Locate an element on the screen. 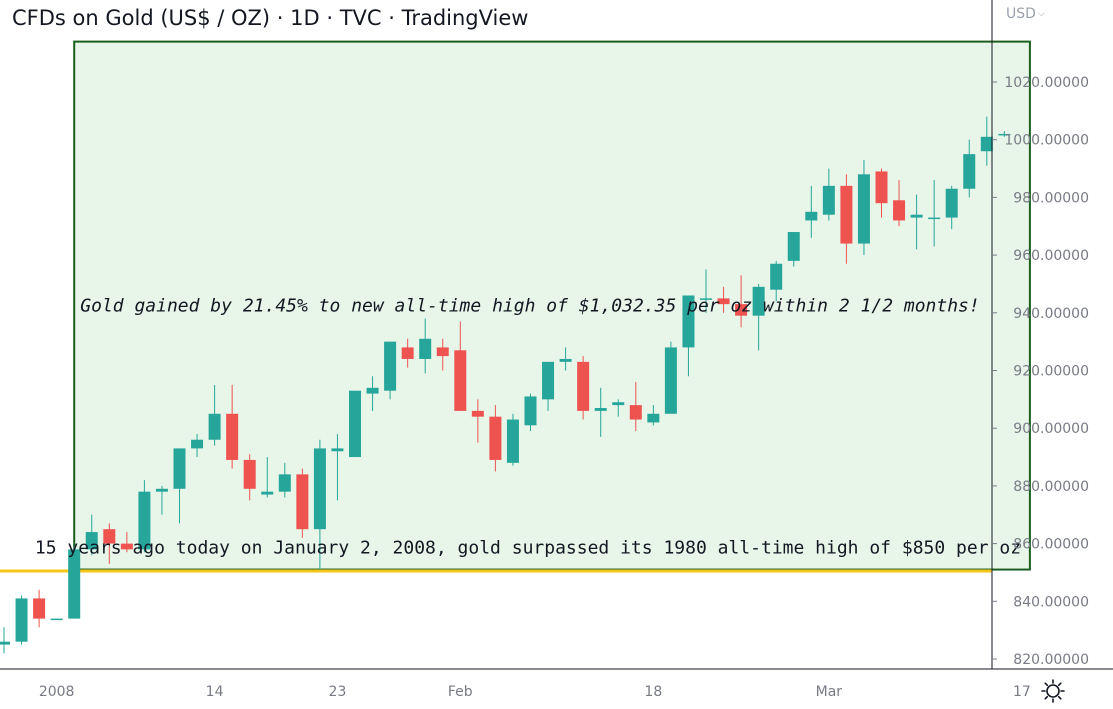  y-tick-label: 840.00000 is located at coordinates (1051, 602).